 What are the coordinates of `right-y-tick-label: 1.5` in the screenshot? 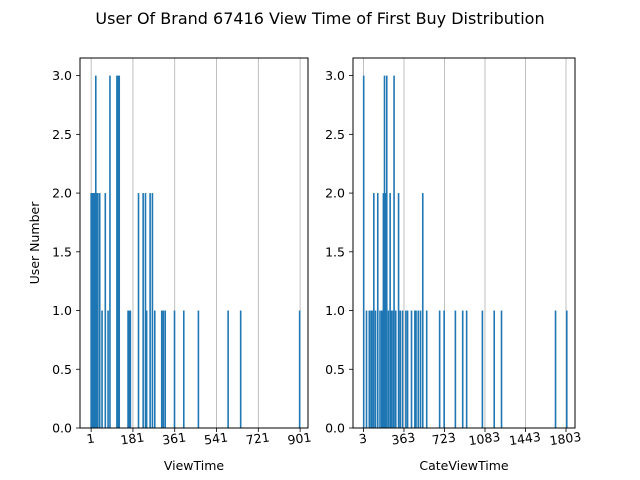 It's located at (335, 251).